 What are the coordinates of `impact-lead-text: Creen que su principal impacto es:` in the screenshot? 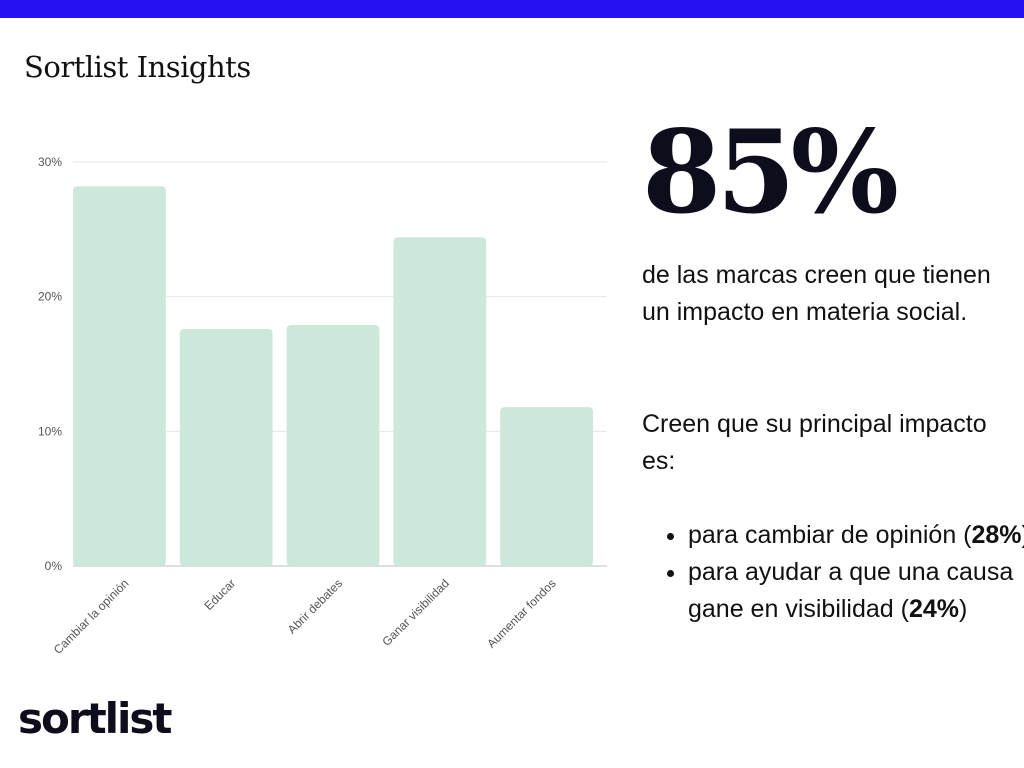 It's located at (814, 442).